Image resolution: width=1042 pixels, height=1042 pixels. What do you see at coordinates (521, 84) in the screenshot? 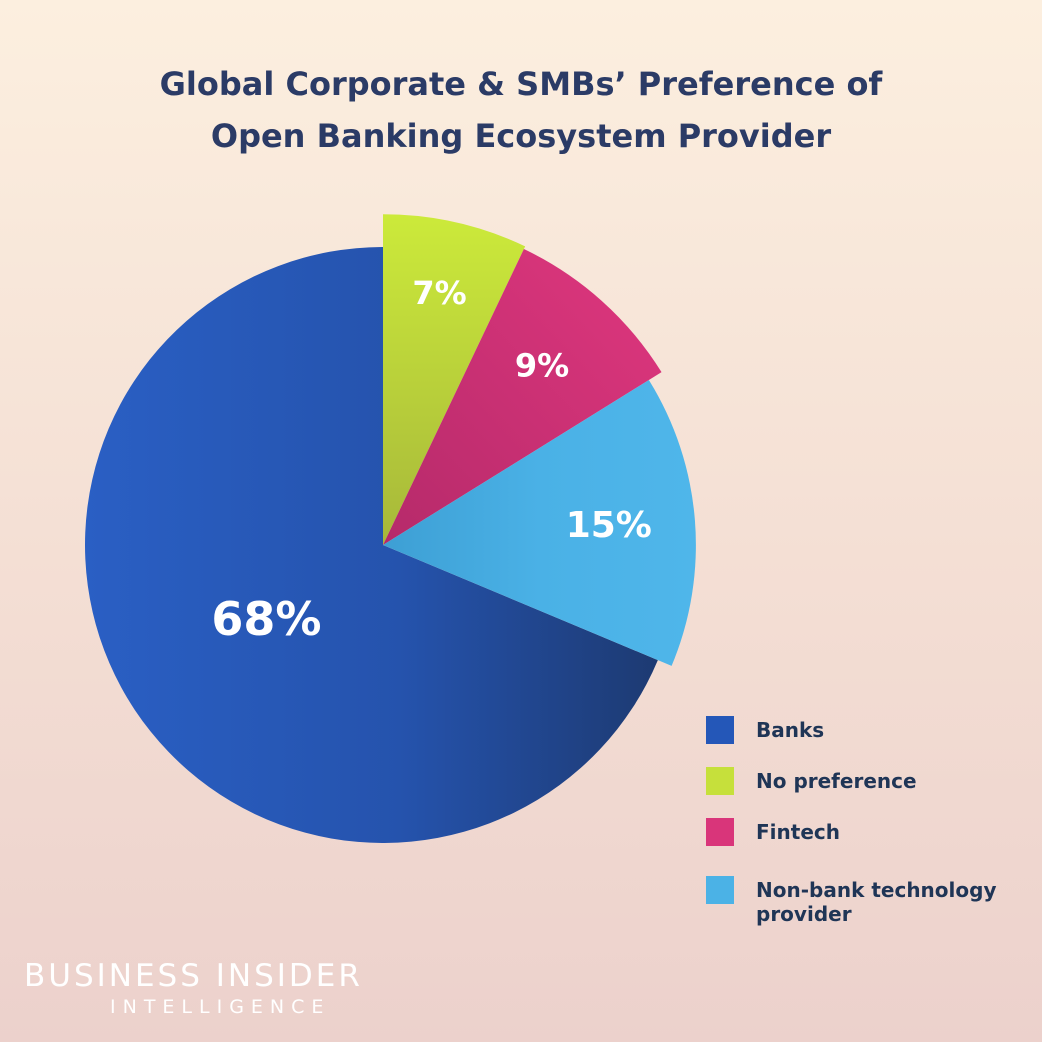
I see `chart-title-line-1: Global Corporate & SMBs’ Preference of` at bounding box center [521, 84].